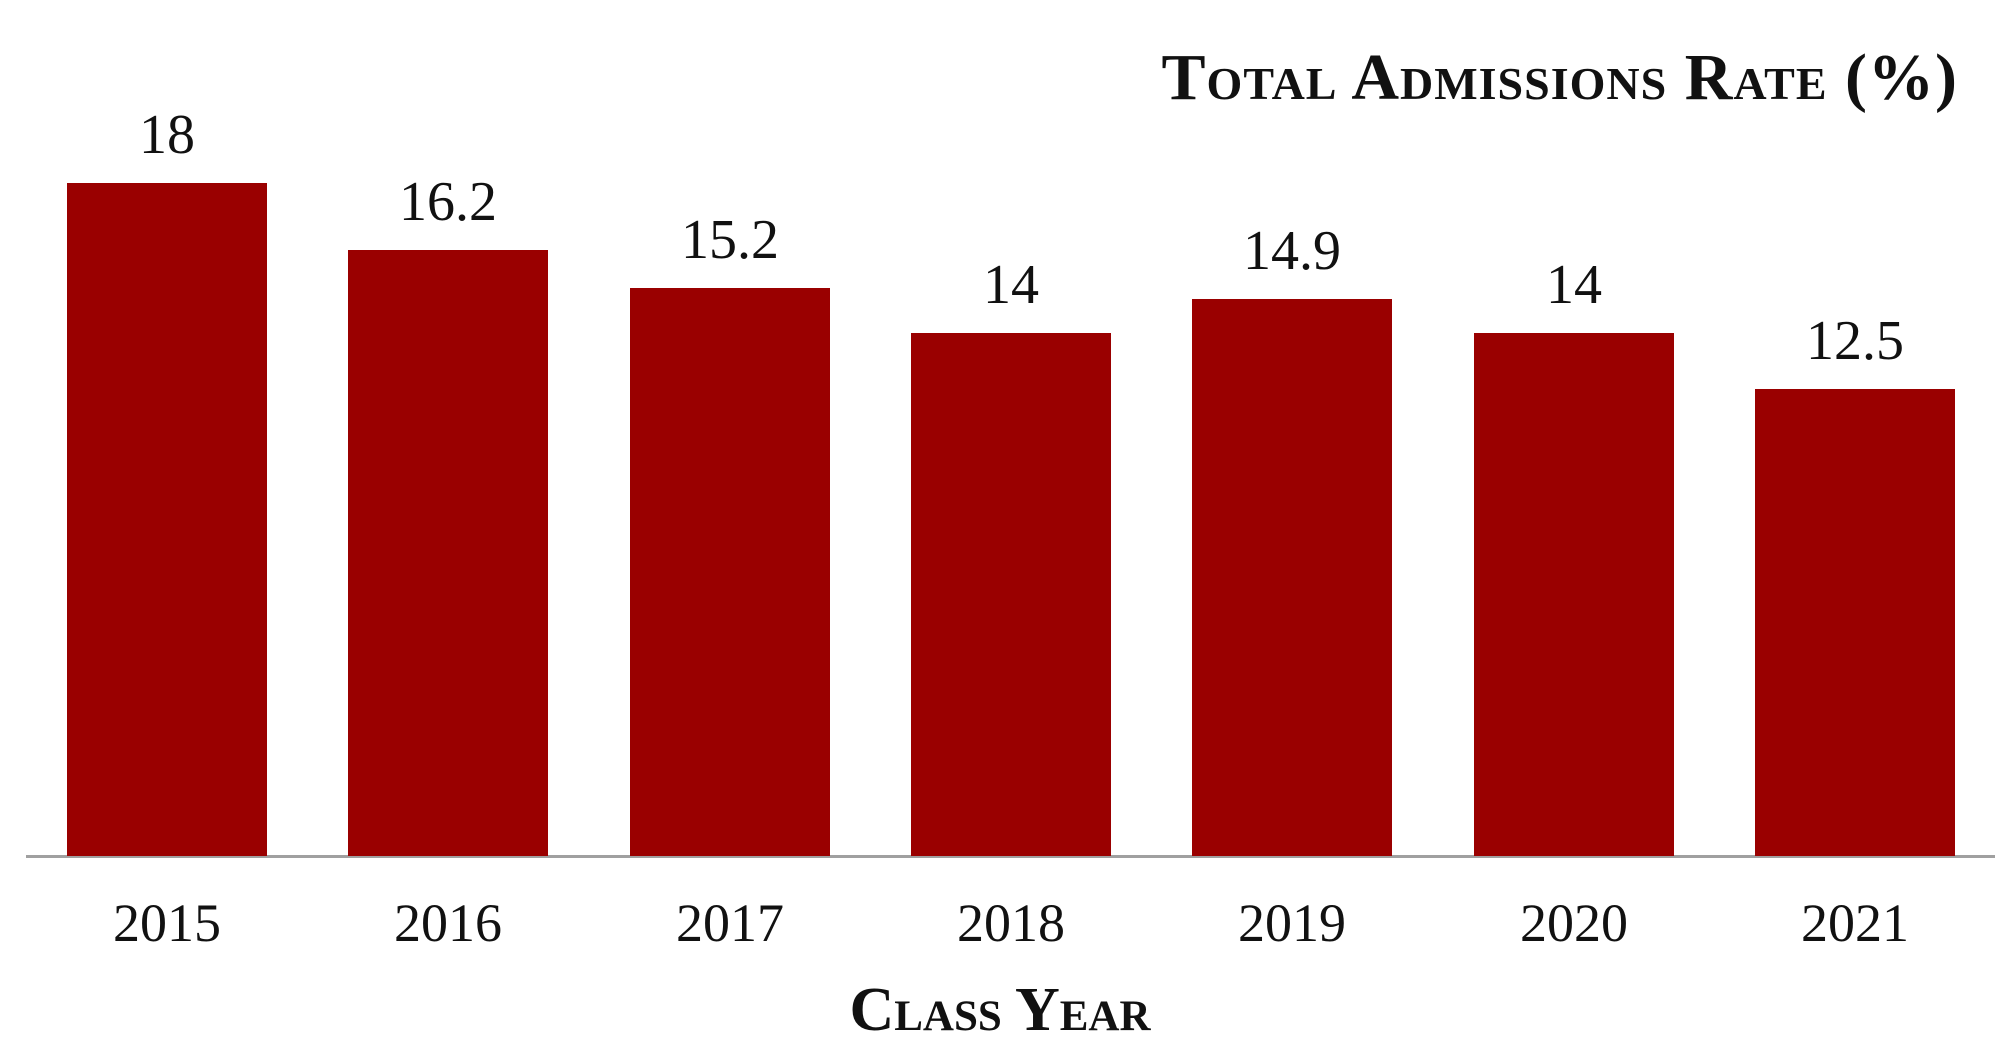  I want to click on value-label: 15.2, so click(730, 240).